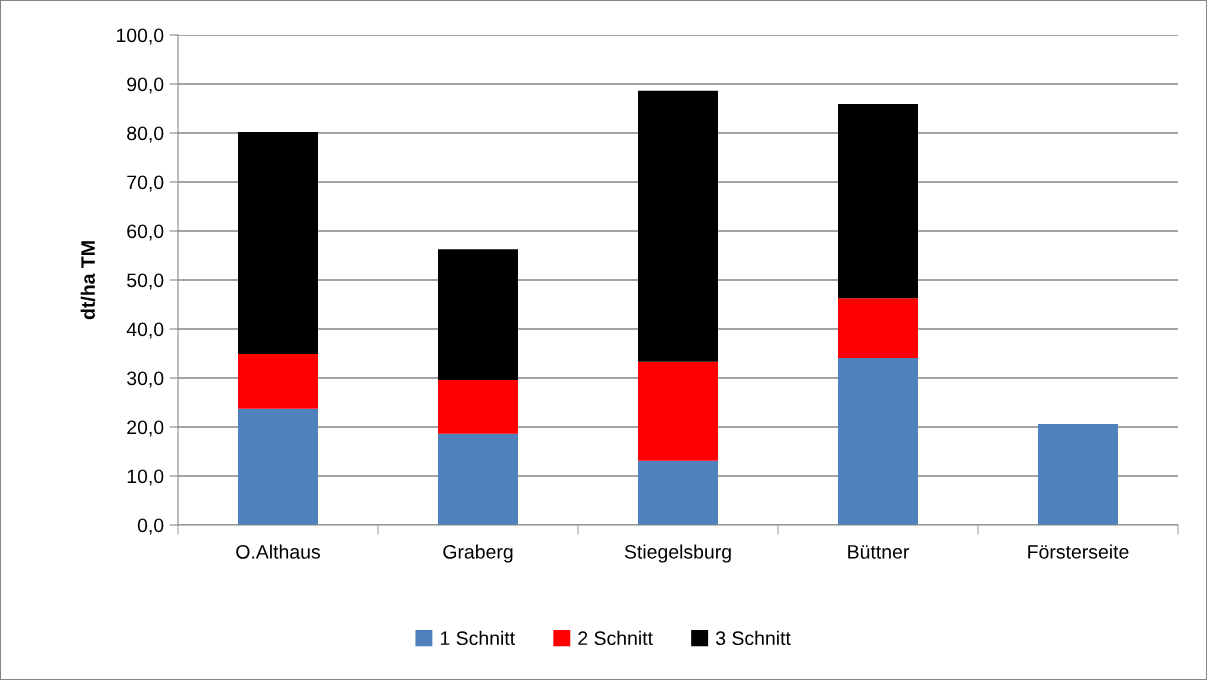  Describe the element at coordinates (140, 36) in the screenshot. I see `y-tick-label: 100,0` at that location.